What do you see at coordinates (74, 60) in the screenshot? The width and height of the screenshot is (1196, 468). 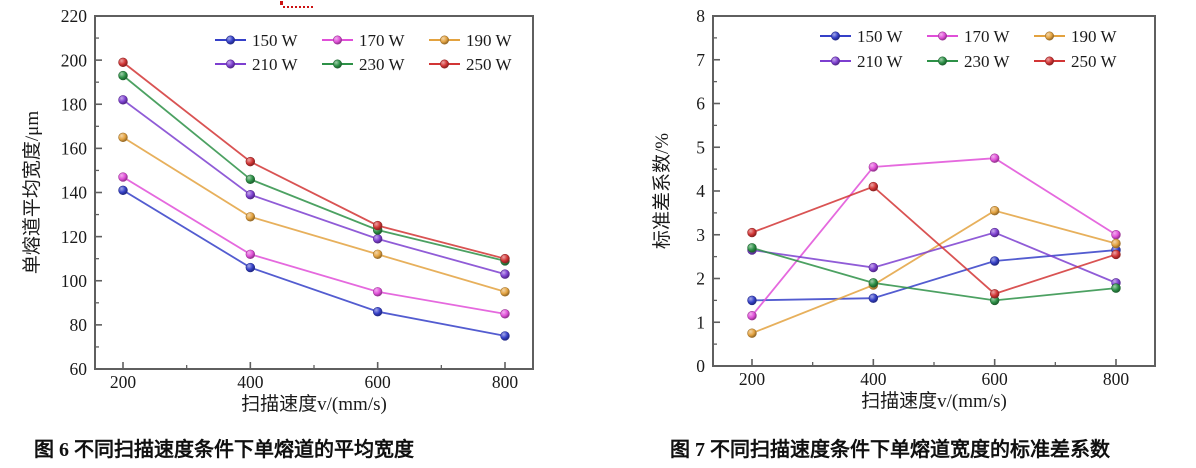 I see `y-tick-label: 200` at bounding box center [74, 60].